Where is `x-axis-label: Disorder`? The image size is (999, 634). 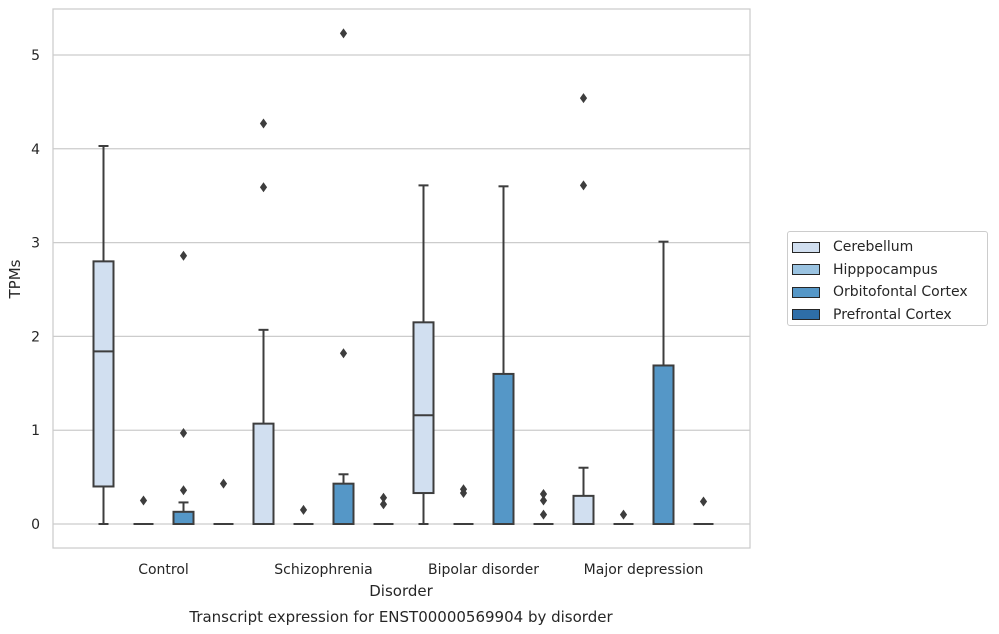 x-axis-label: Disorder is located at coordinates (401, 591).